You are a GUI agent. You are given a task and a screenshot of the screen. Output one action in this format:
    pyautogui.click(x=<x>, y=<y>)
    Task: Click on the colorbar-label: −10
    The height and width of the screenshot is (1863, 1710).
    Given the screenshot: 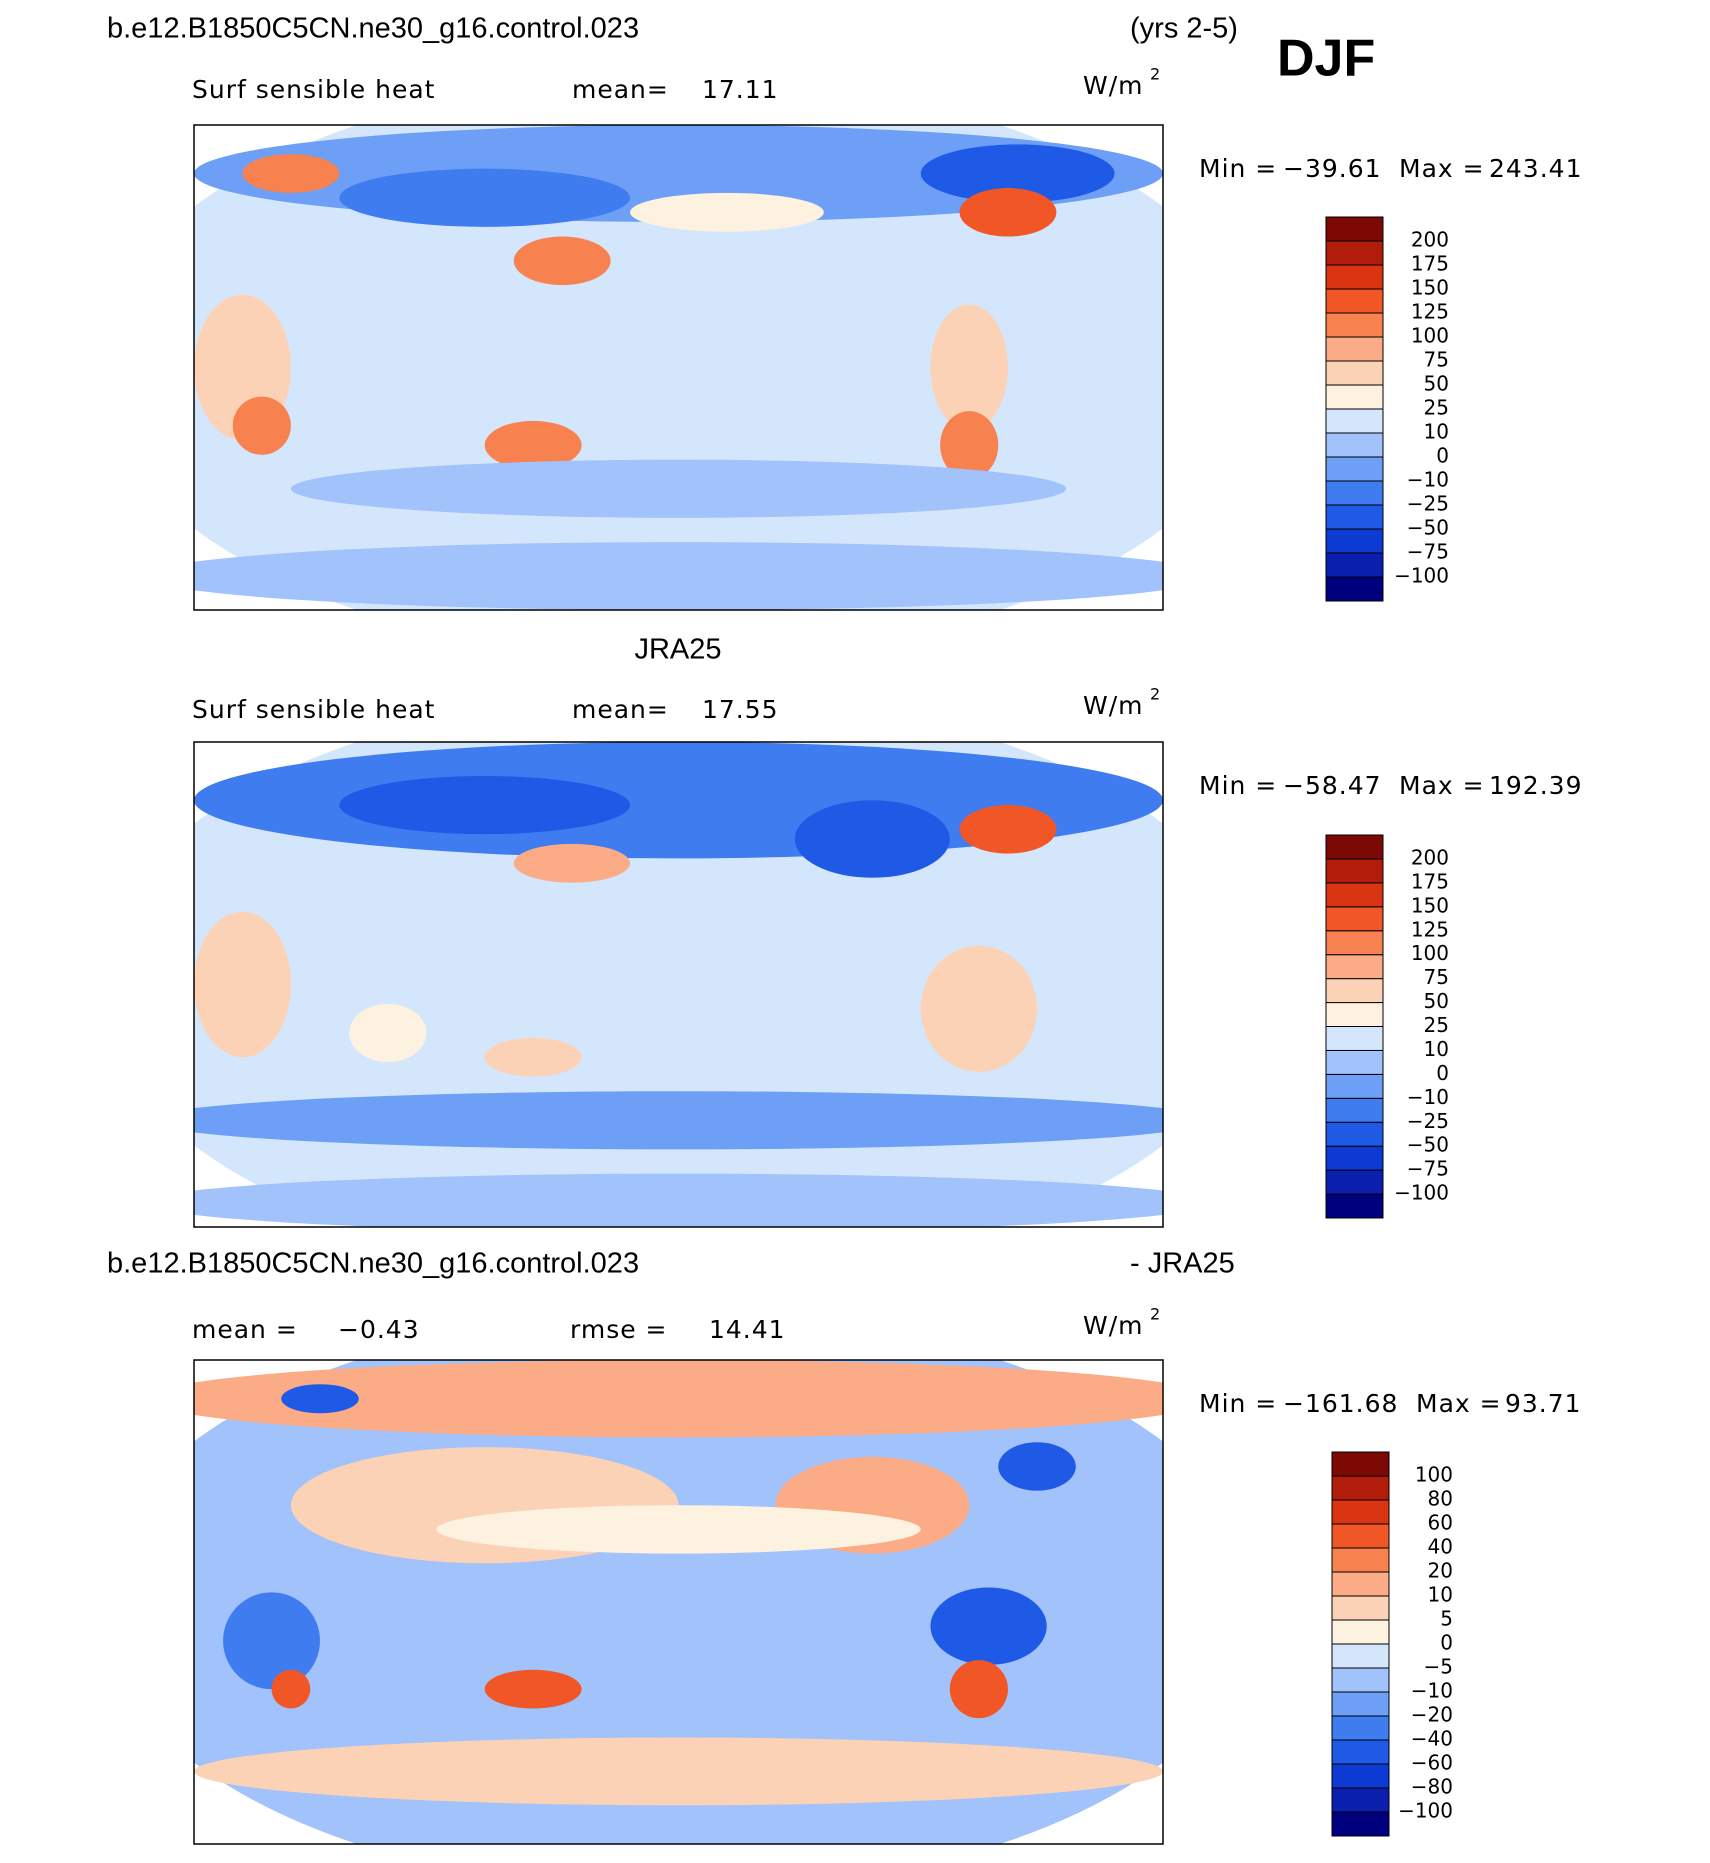 What is the action you would take?
    pyautogui.click(x=1432, y=1691)
    